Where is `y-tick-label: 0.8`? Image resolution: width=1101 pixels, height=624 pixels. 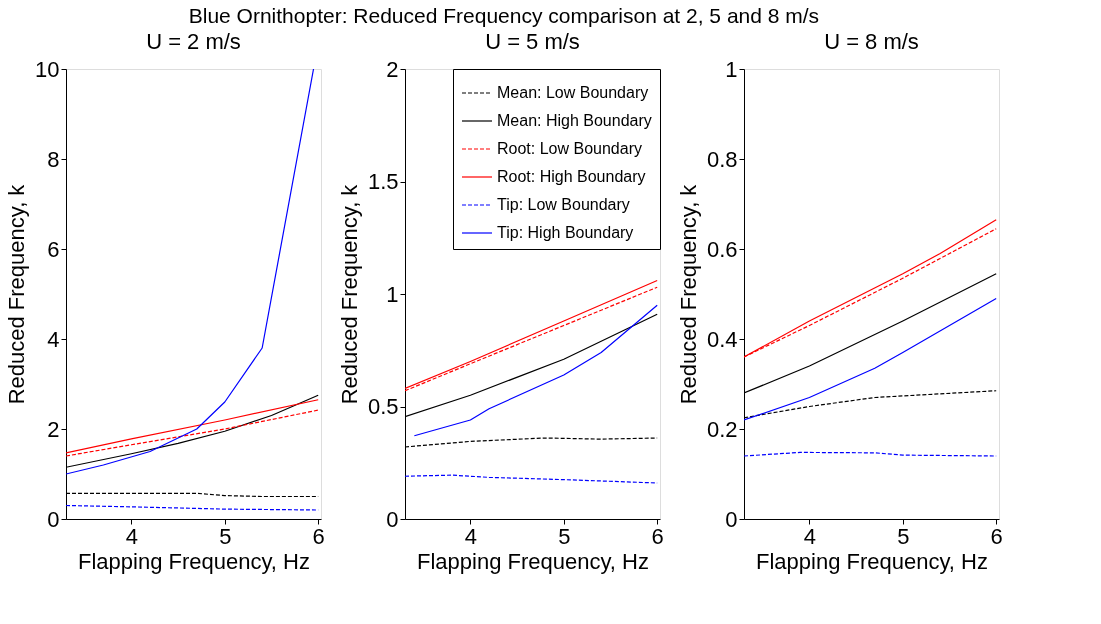
y-tick-label: 0.8 is located at coordinates (722, 159).